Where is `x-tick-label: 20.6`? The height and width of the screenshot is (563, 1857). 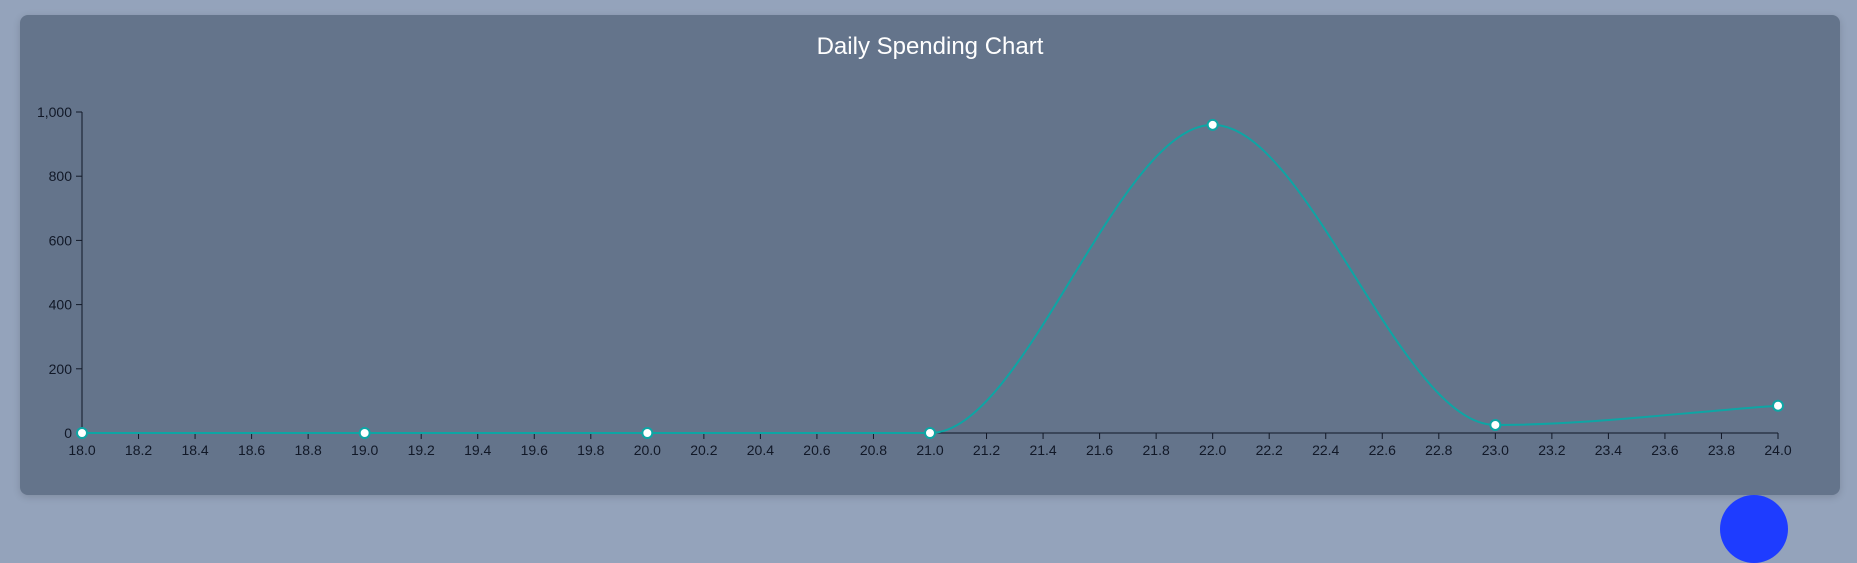 x-tick-label: 20.6 is located at coordinates (816, 450).